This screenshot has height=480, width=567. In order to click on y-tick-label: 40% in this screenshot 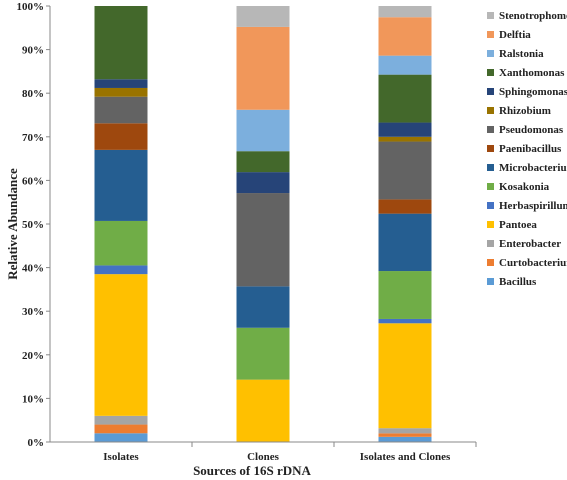, I will do `click(33, 269)`.